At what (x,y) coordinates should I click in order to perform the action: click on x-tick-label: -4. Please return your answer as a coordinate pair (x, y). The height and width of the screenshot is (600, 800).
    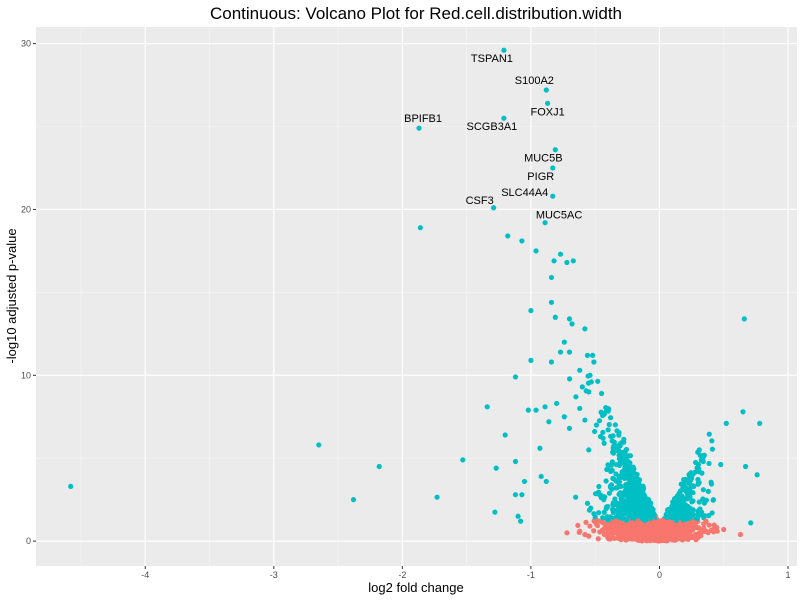
    Looking at the image, I should click on (145, 575).